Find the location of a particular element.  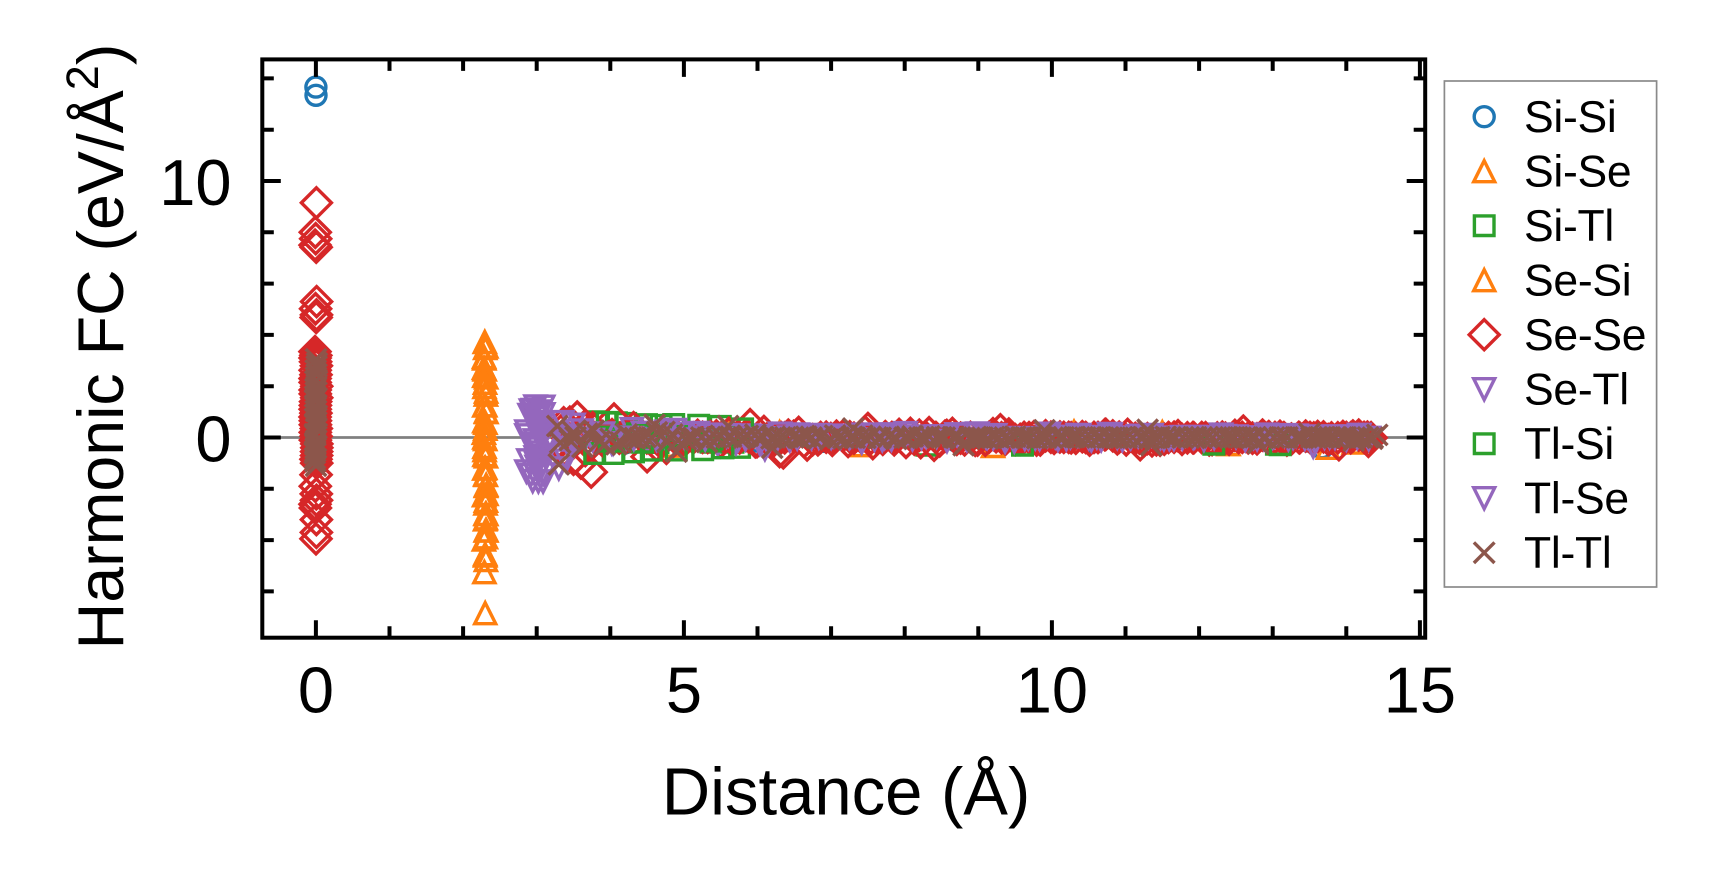

svg-text: Se-Tl is located at coordinates (1576, 390).